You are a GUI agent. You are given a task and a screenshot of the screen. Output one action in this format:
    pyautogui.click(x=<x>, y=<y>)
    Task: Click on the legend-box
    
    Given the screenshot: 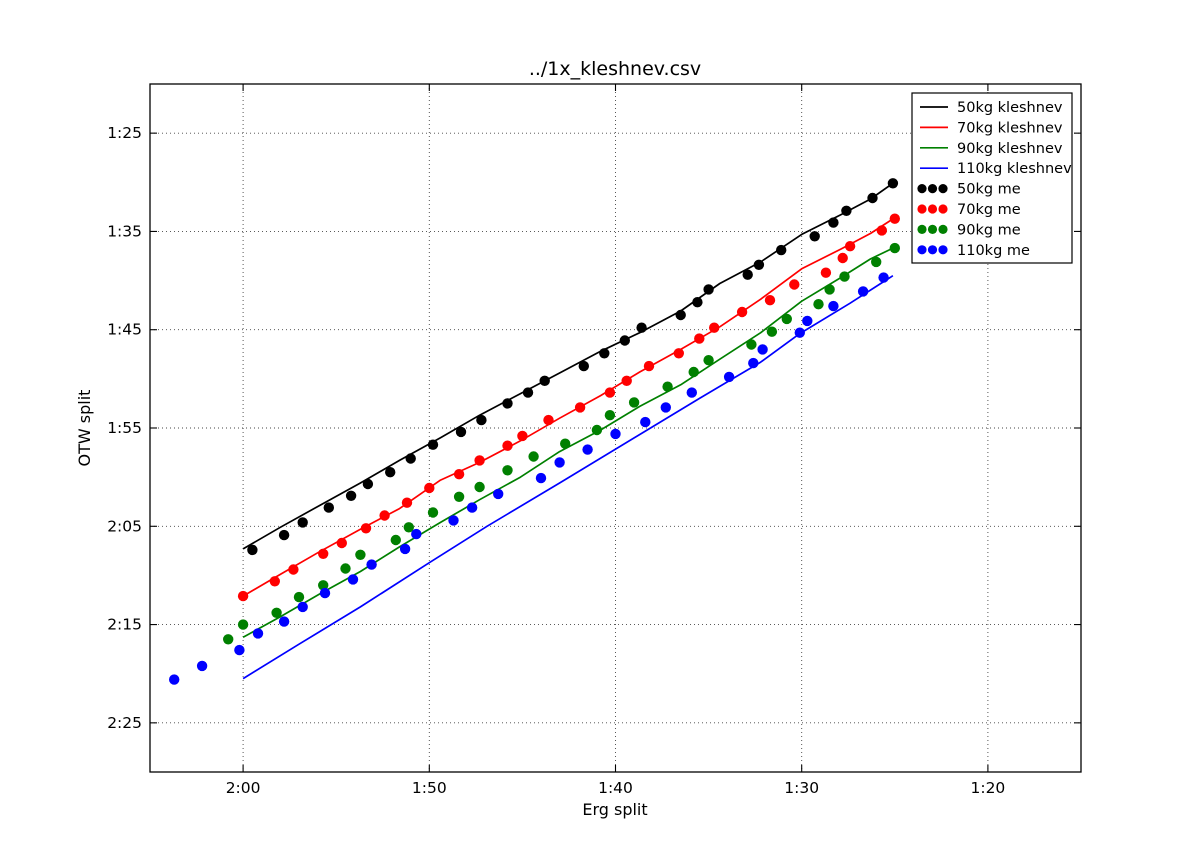 What is the action you would take?
    pyautogui.click(x=992, y=178)
    